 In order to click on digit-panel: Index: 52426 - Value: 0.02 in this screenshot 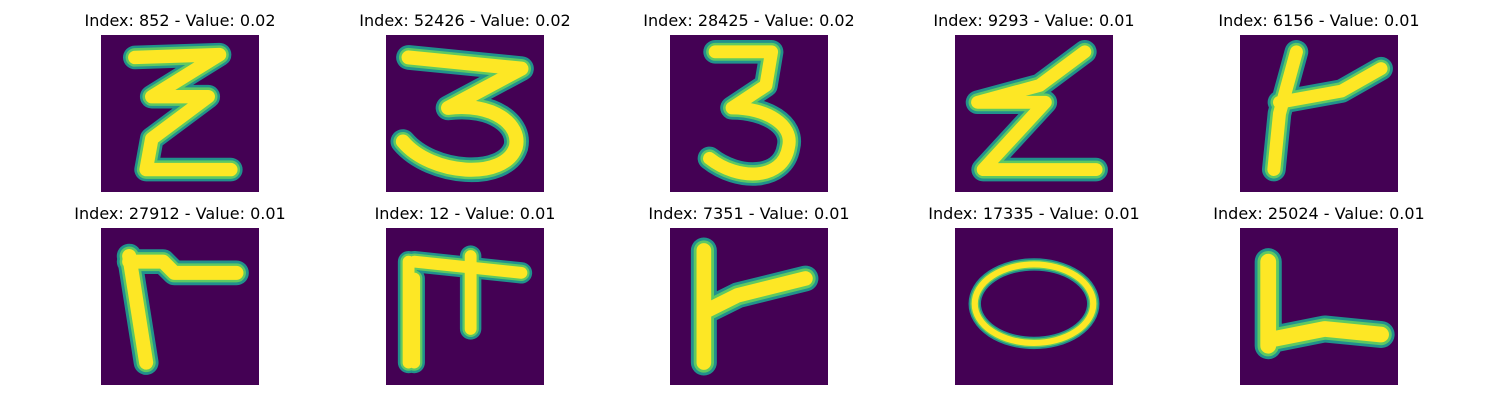, I will do `click(465, 101)`.